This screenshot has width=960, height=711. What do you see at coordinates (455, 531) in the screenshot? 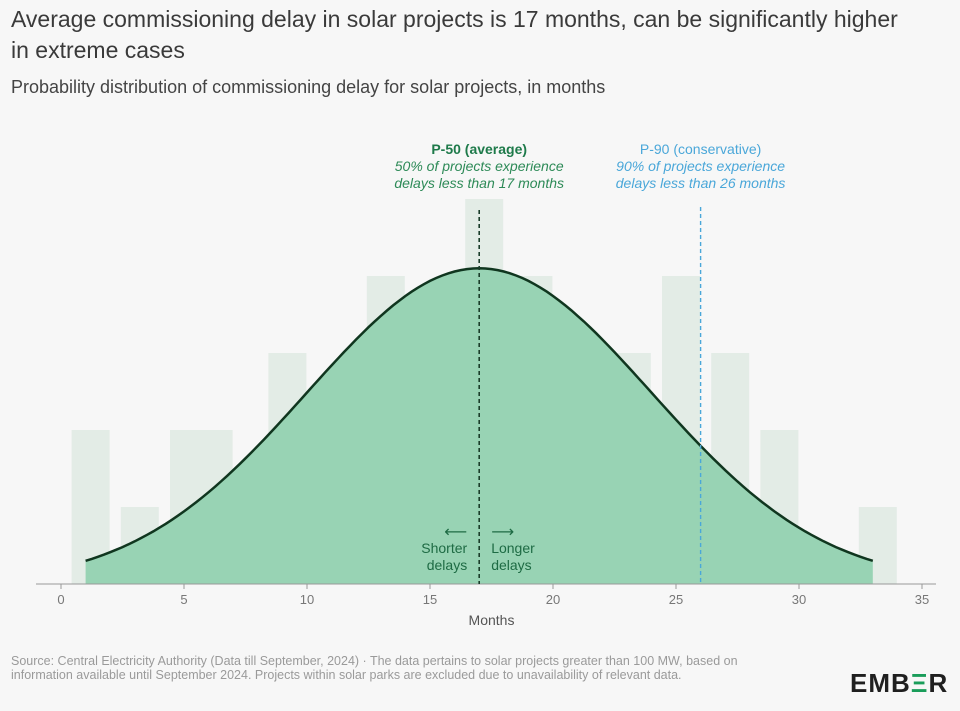
I see `left-arrow-icon: ⟵` at bounding box center [455, 531].